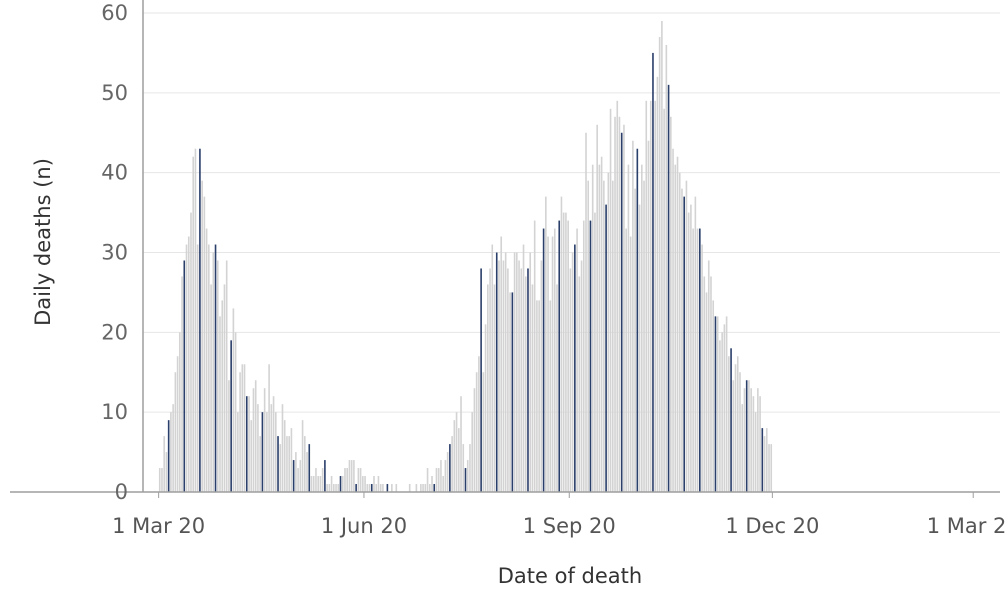 This screenshot has width=1008, height=610. What do you see at coordinates (114, 252) in the screenshot?
I see `y-tick-labels: 0 10 20 30 40 50 60` at bounding box center [114, 252].